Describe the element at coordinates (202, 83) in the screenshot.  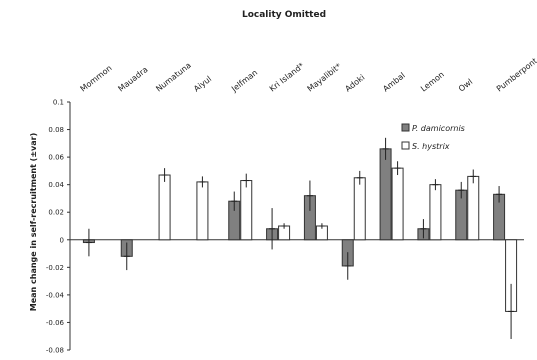
I see `category-label: Aiyul` at that location.